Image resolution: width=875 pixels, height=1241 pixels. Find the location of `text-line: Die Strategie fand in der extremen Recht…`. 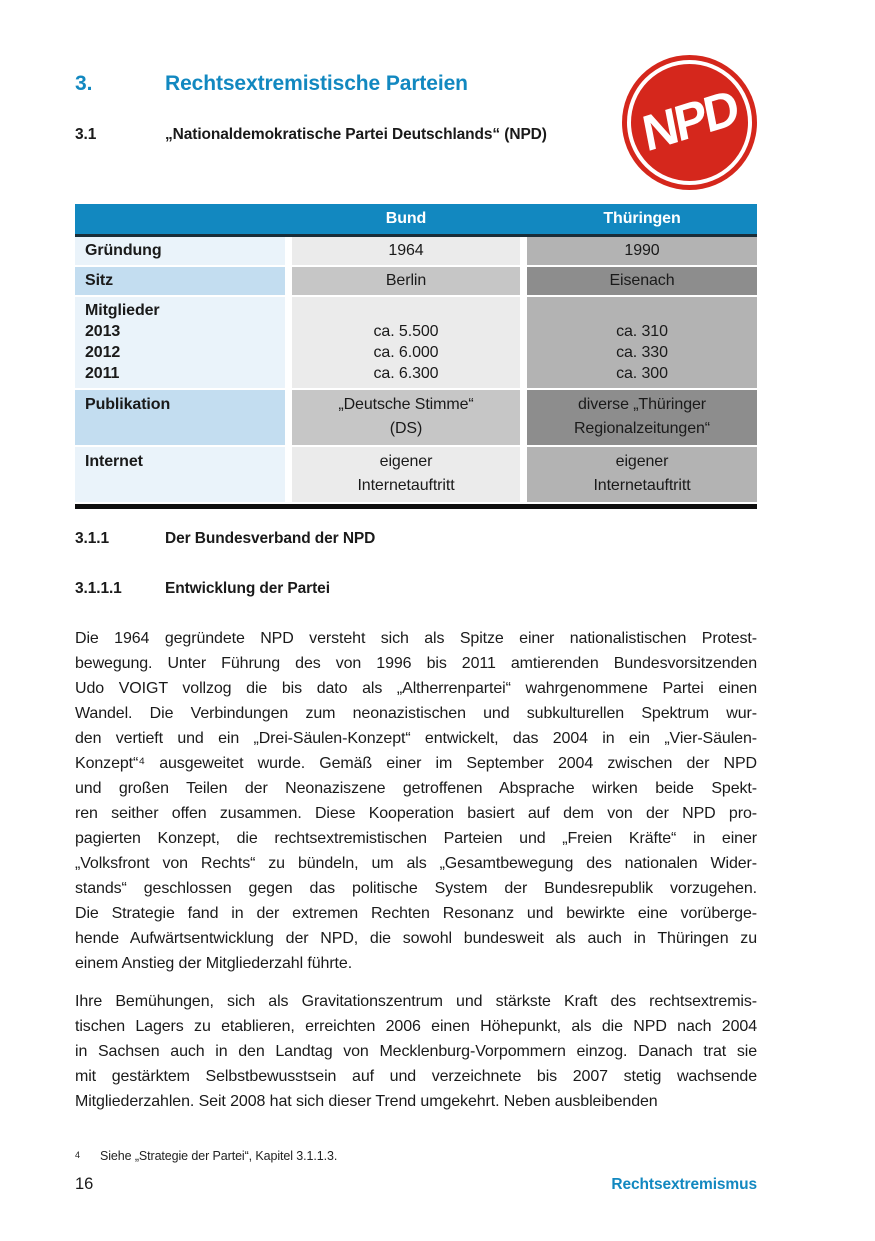

text-line: Die Strategie fand in der extremen Recht… is located at coordinates (416, 913).